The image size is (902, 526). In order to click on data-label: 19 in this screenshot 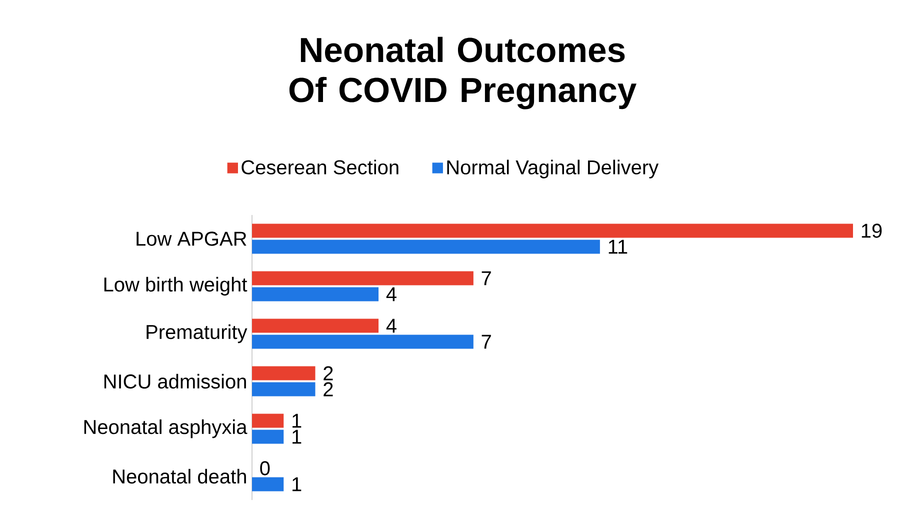, I will do `click(872, 231)`.